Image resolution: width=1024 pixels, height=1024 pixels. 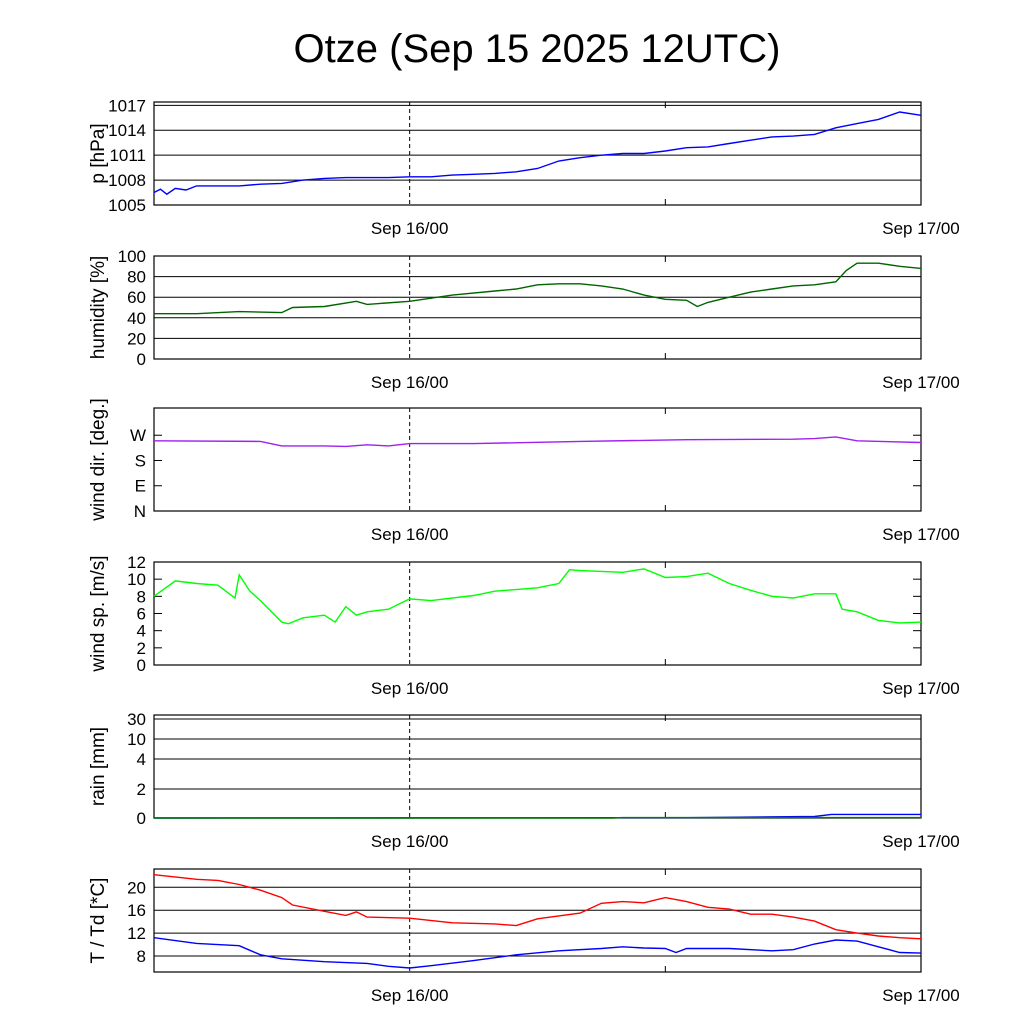 What do you see at coordinates (136, 910) in the screenshot?
I see `y-tick-label: 16` at bounding box center [136, 910].